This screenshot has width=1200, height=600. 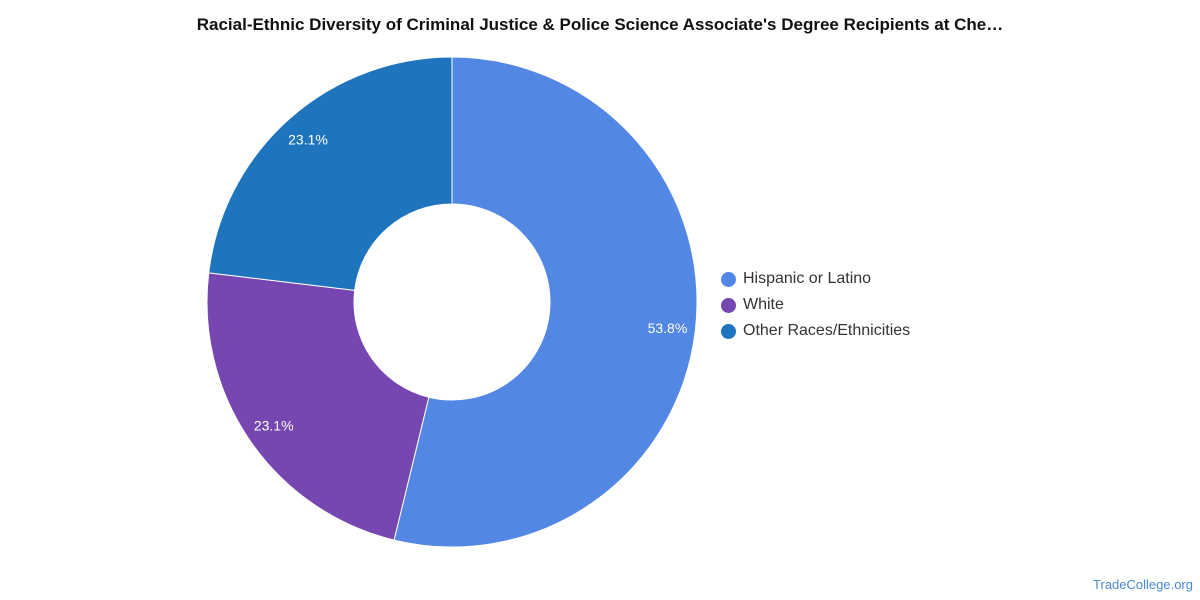 I want to click on donut-slice-other-races-ethnicities, so click(x=330, y=173).